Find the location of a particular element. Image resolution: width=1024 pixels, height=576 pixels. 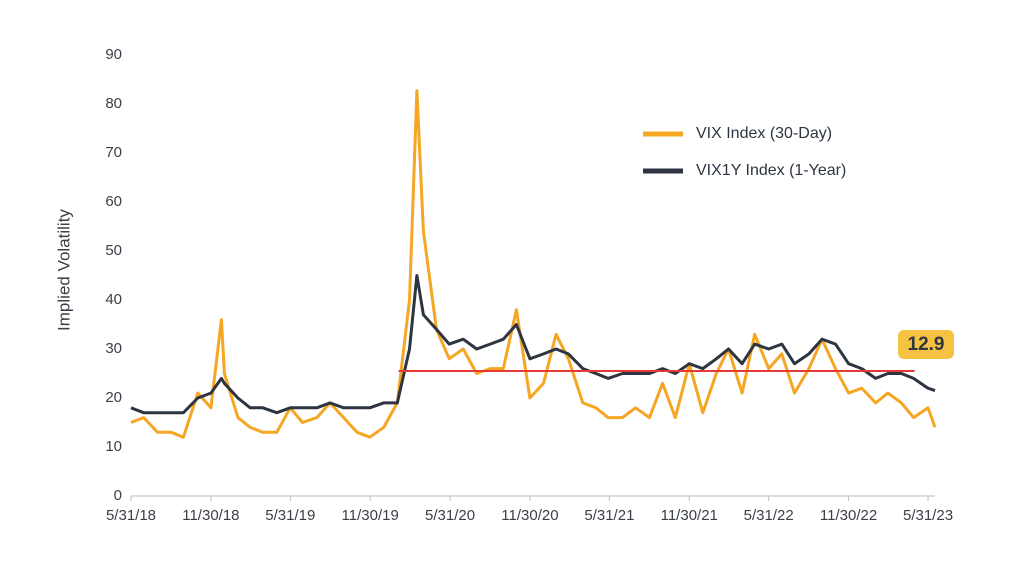

x-tick-label: 11/30/20 is located at coordinates (529, 515).